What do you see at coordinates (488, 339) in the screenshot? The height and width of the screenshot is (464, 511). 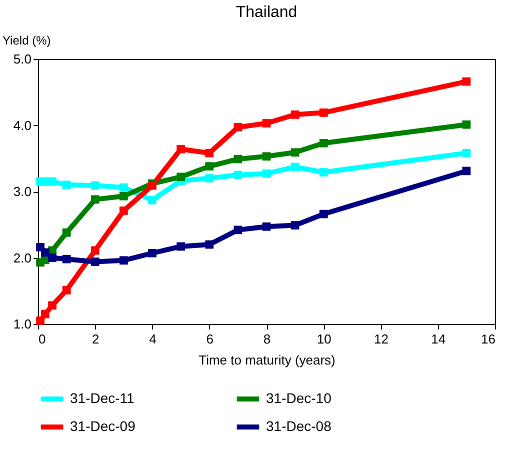 I see `x-tick-label: 16` at bounding box center [488, 339].